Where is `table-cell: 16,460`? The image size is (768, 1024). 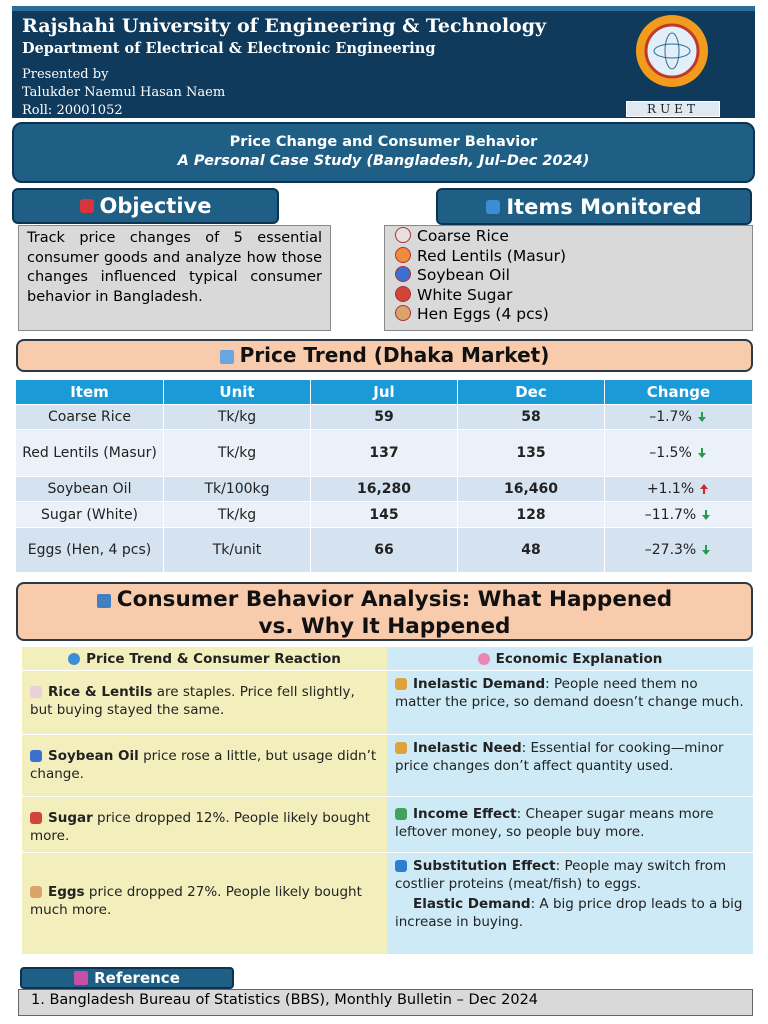
table-cell: 16,460 is located at coordinates (531, 489).